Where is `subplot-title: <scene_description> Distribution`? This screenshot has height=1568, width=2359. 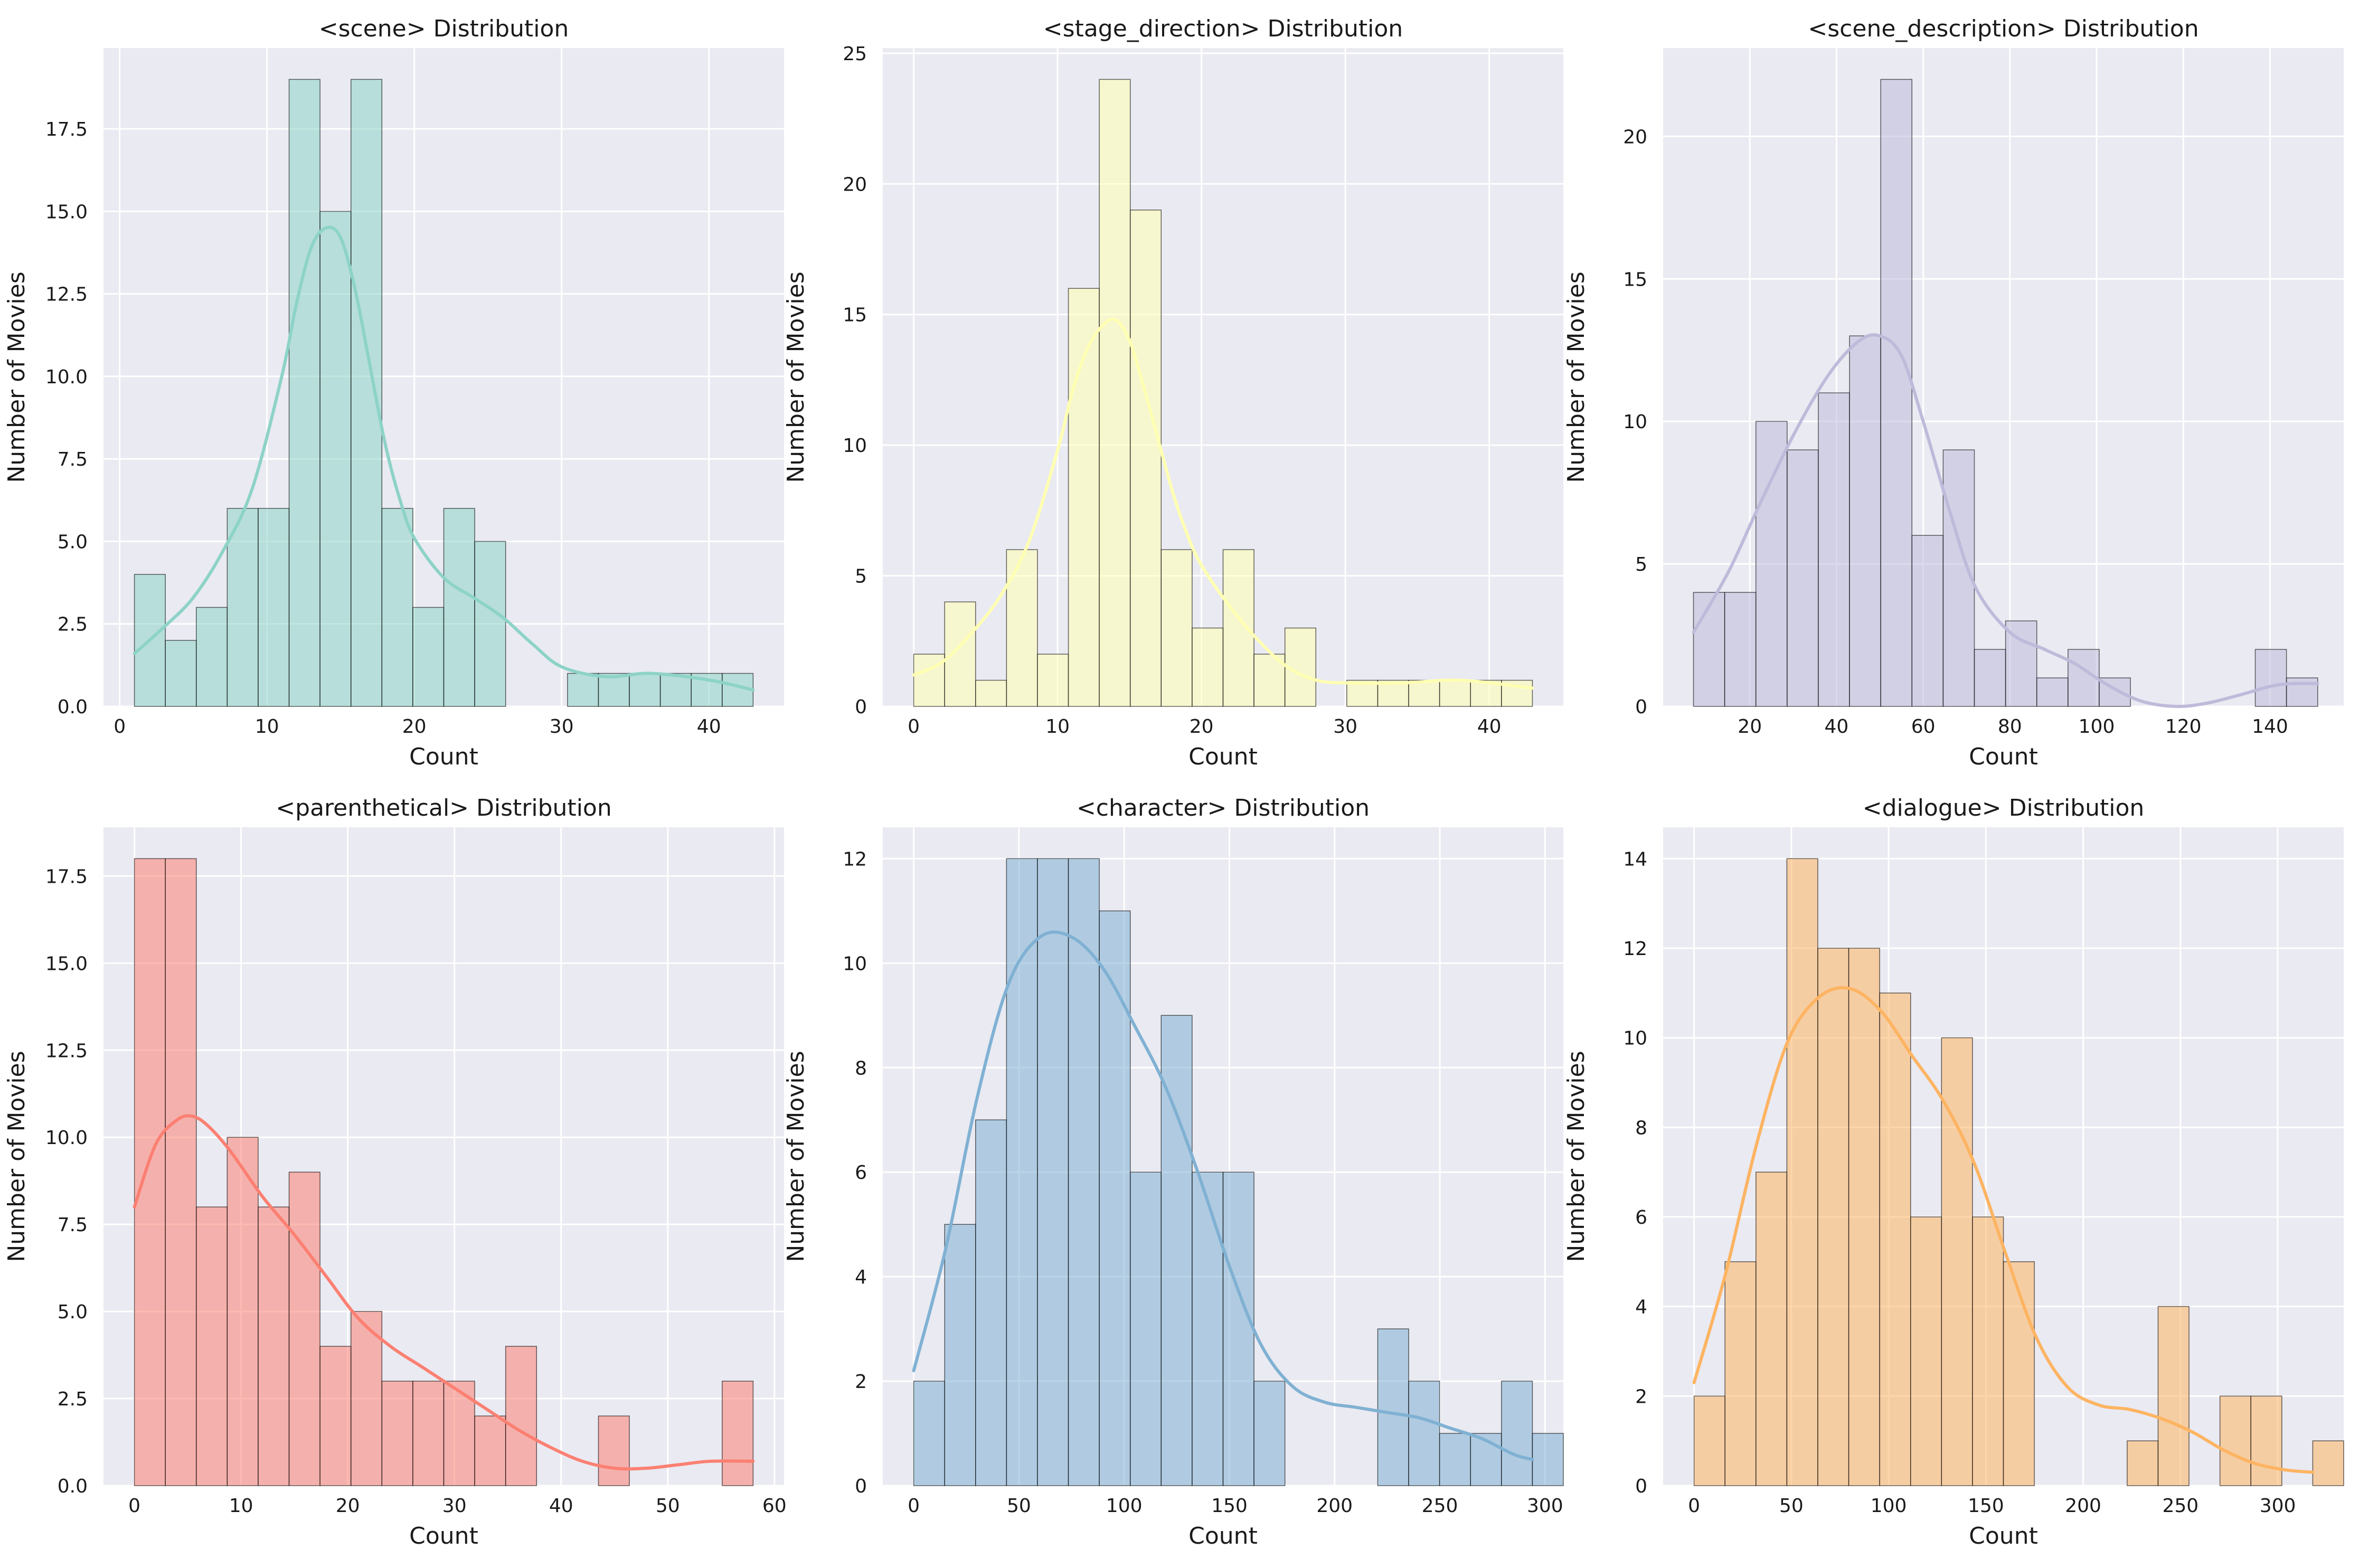
subplot-title: <scene_description> Distribution is located at coordinates (2003, 29).